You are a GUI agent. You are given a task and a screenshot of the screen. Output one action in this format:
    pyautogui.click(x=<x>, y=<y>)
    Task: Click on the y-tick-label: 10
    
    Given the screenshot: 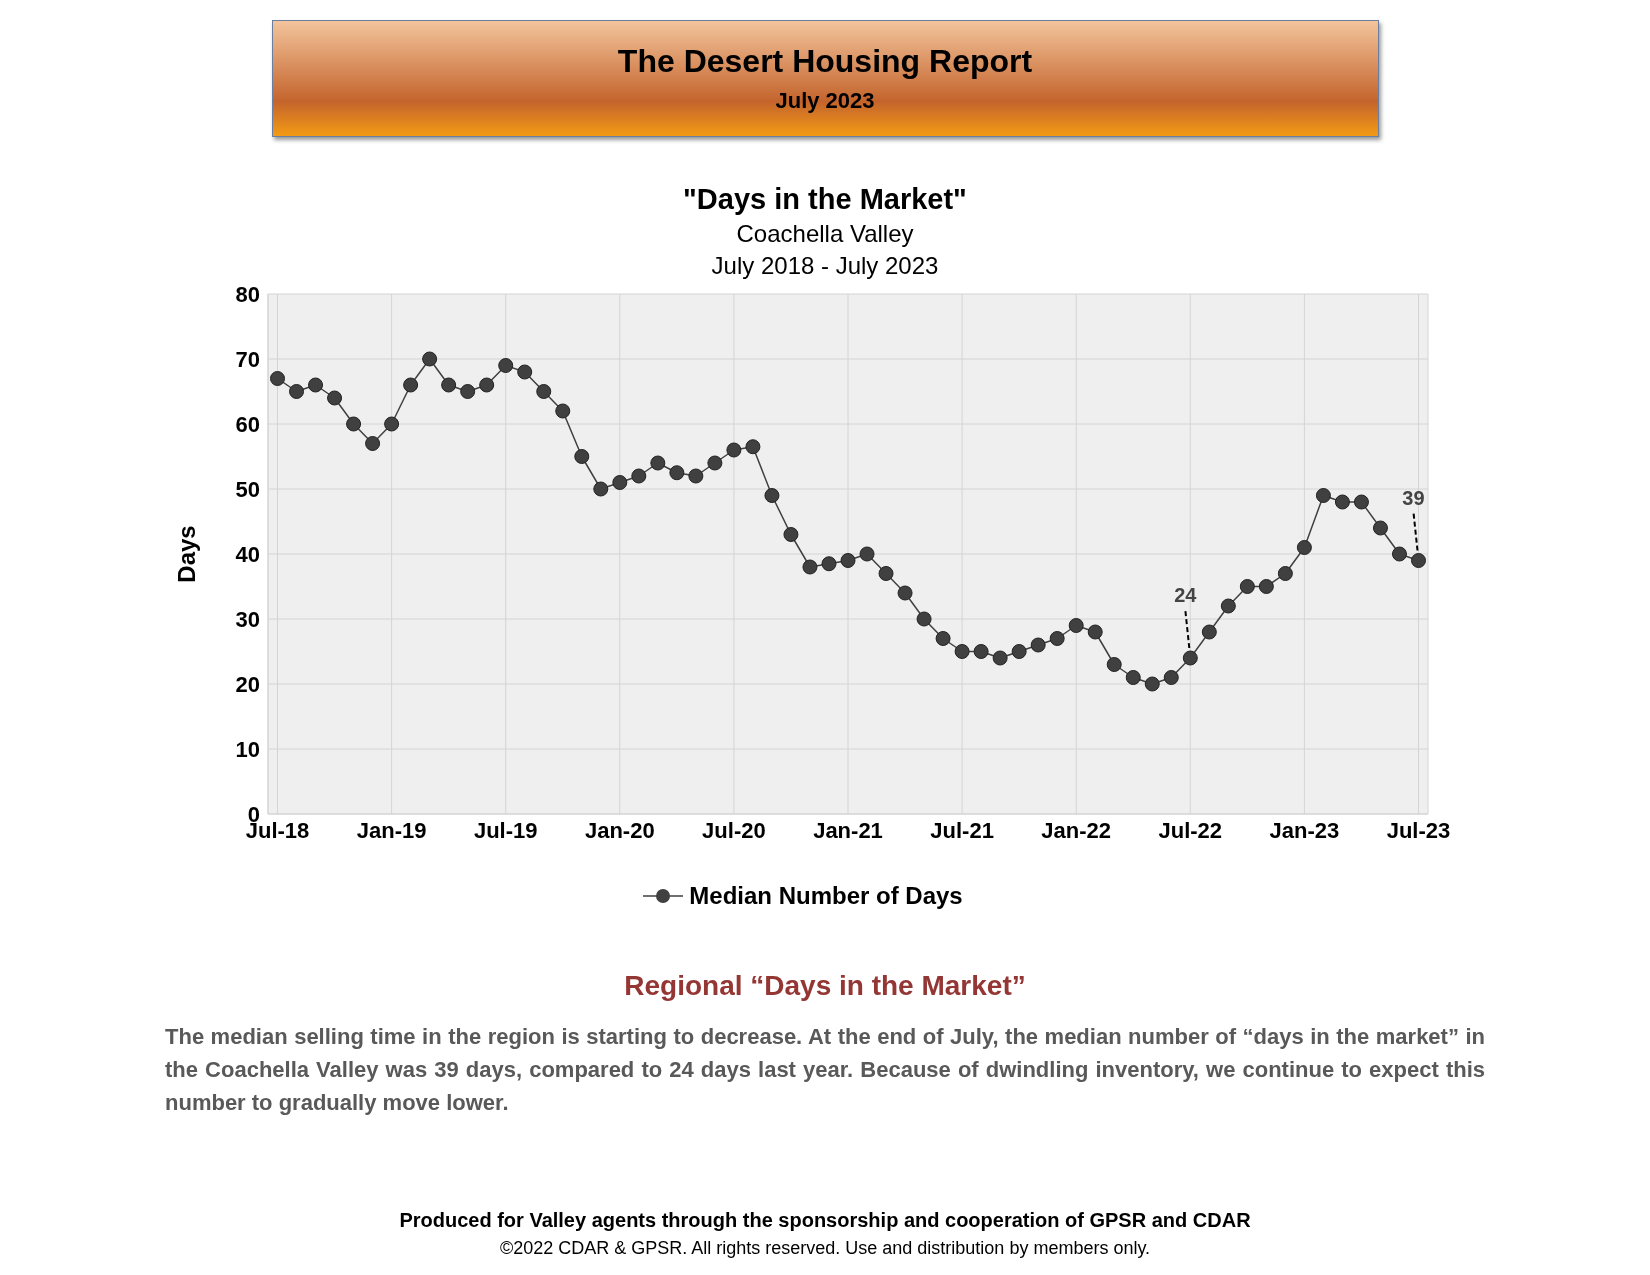 What is the action you would take?
    pyautogui.click(x=247, y=749)
    